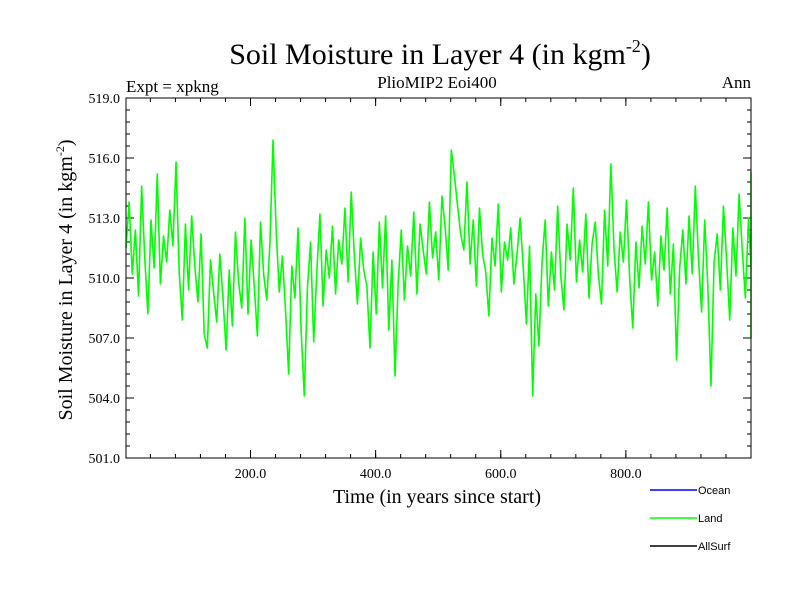  What do you see at coordinates (501, 474) in the screenshot?
I see `x-tick-label: 600.0` at bounding box center [501, 474].